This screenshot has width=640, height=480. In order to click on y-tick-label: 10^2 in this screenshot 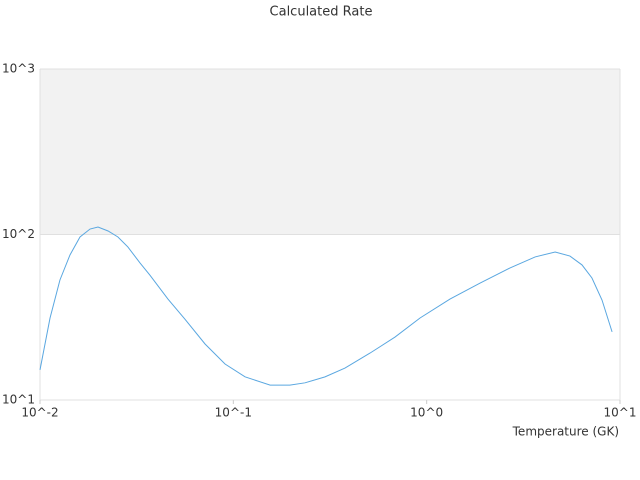, I will do `click(18, 234)`.